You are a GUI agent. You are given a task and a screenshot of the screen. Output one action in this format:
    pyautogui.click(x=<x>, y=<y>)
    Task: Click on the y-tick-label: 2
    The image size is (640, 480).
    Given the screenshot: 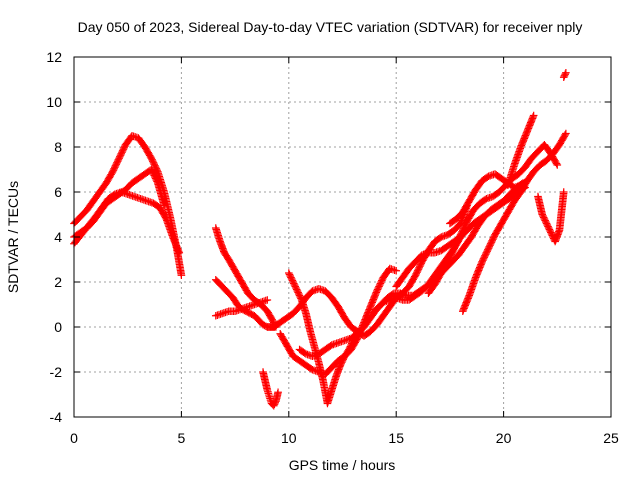 What is the action you would take?
    pyautogui.click(x=58, y=282)
    